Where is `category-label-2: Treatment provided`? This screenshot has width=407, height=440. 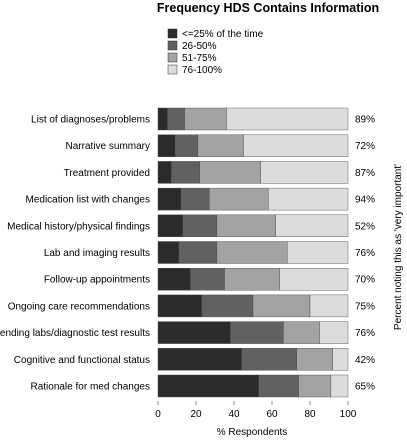 category-label-2: Treatment provided is located at coordinates (107, 173).